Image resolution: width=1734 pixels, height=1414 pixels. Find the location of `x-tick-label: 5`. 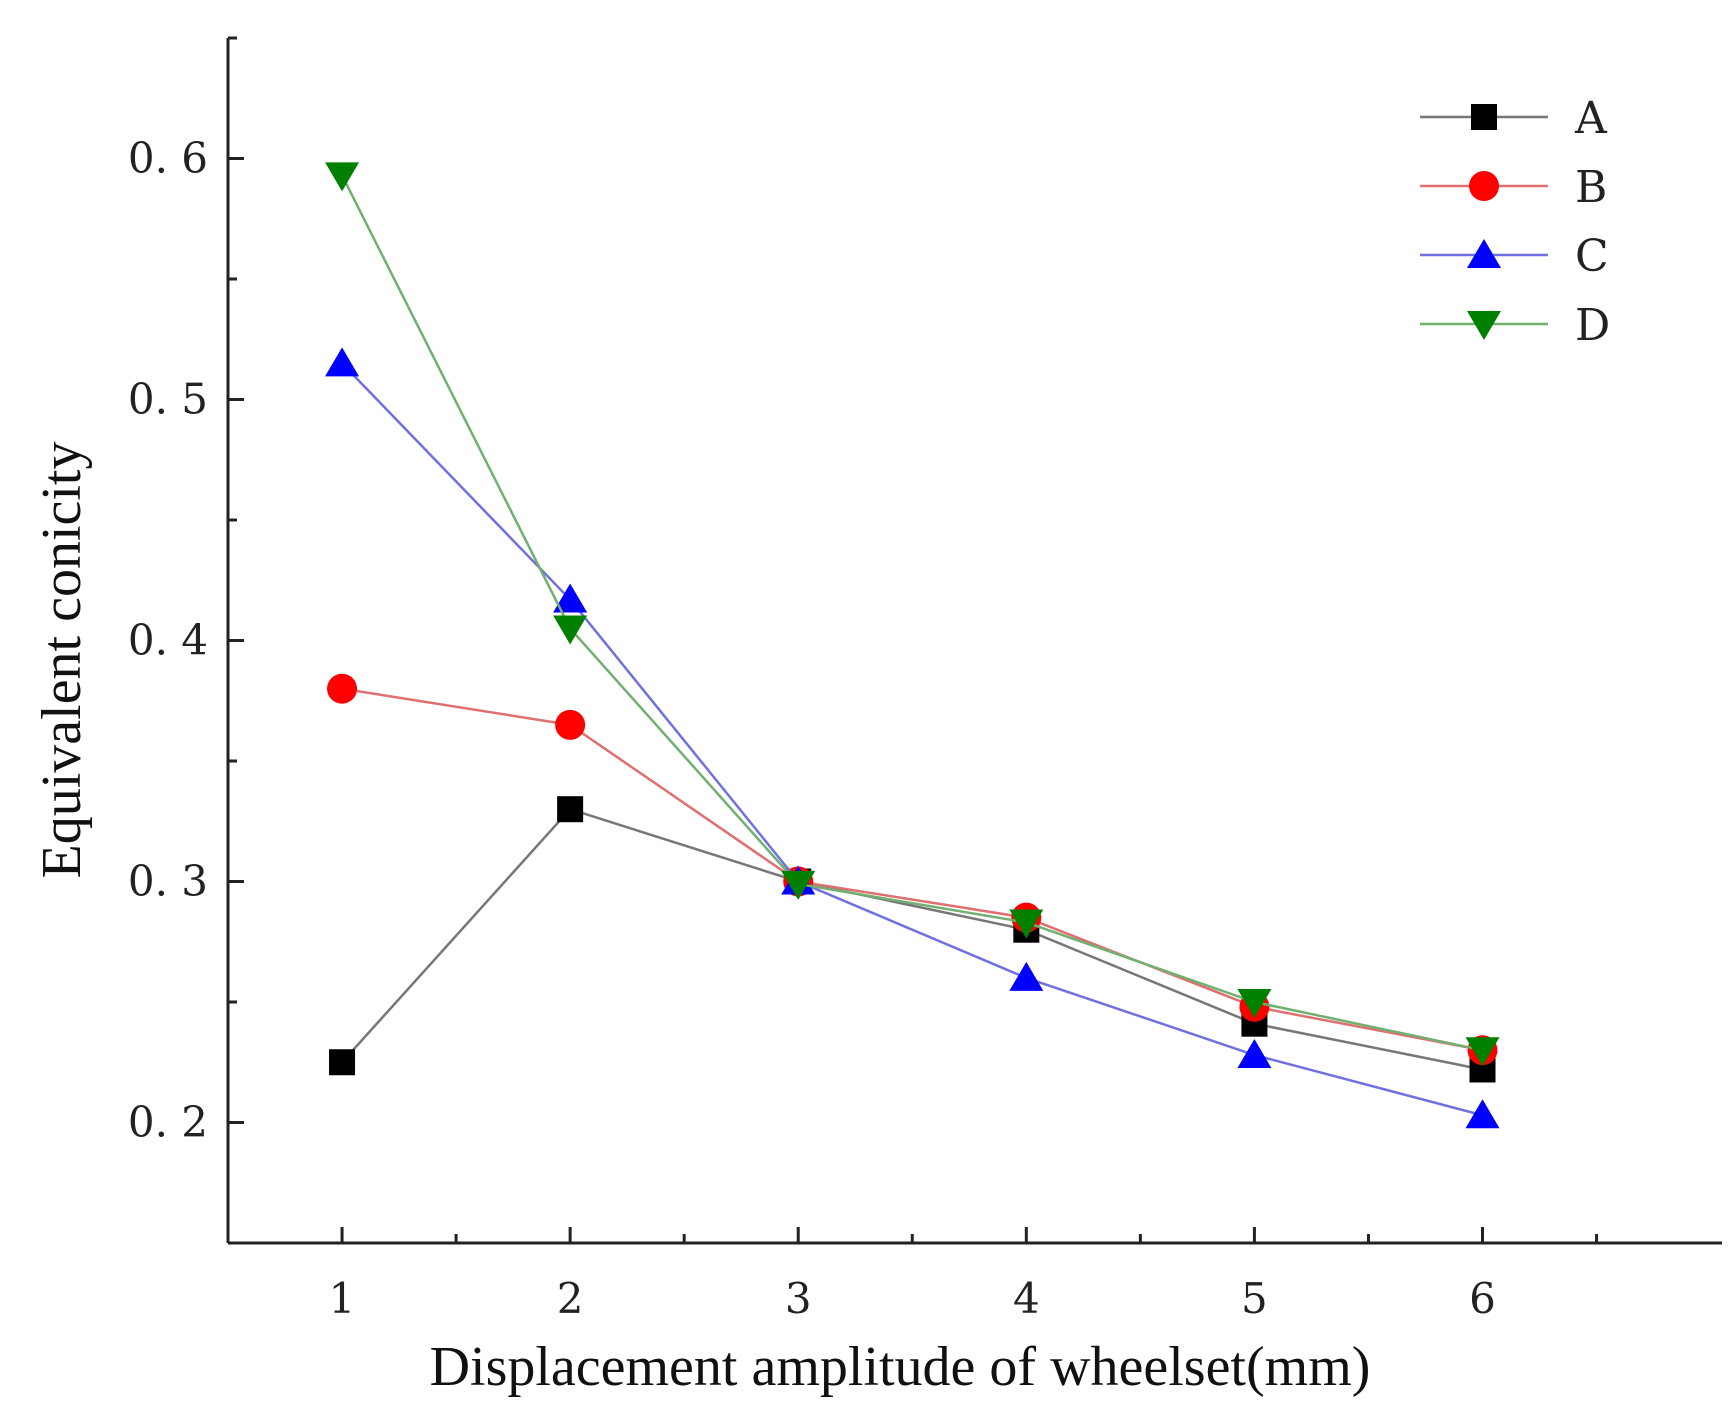

x-tick-label: 5 is located at coordinates (1254, 1298).